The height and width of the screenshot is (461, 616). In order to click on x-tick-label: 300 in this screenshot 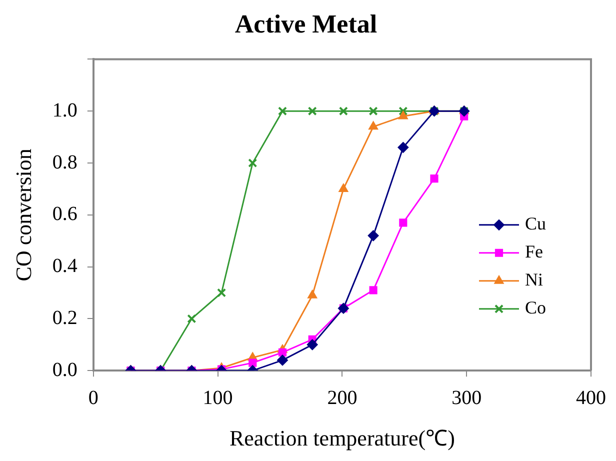, I will do `click(467, 397)`.